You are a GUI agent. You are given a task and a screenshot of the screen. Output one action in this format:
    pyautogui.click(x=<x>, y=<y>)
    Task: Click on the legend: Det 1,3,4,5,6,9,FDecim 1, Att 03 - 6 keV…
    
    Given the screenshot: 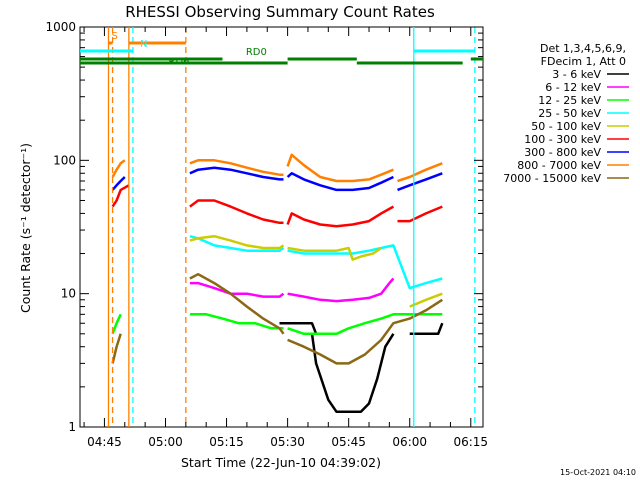 What is the action you would take?
    pyautogui.click(x=566, y=113)
    